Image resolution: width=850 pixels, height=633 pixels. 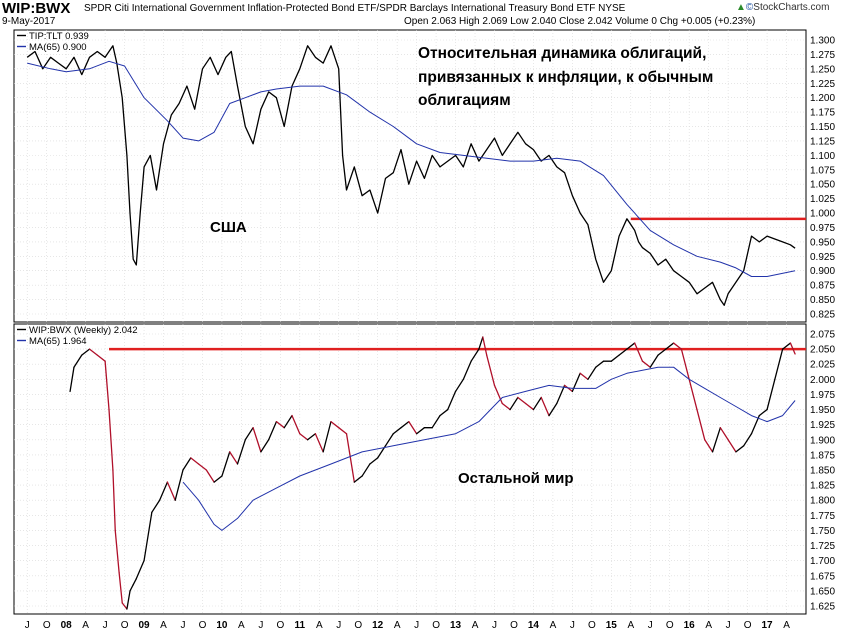 What do you see at coordinates (456, 625) in the screenshot?
I see `x-tick-label: 13` at bounding box center [456, 625].